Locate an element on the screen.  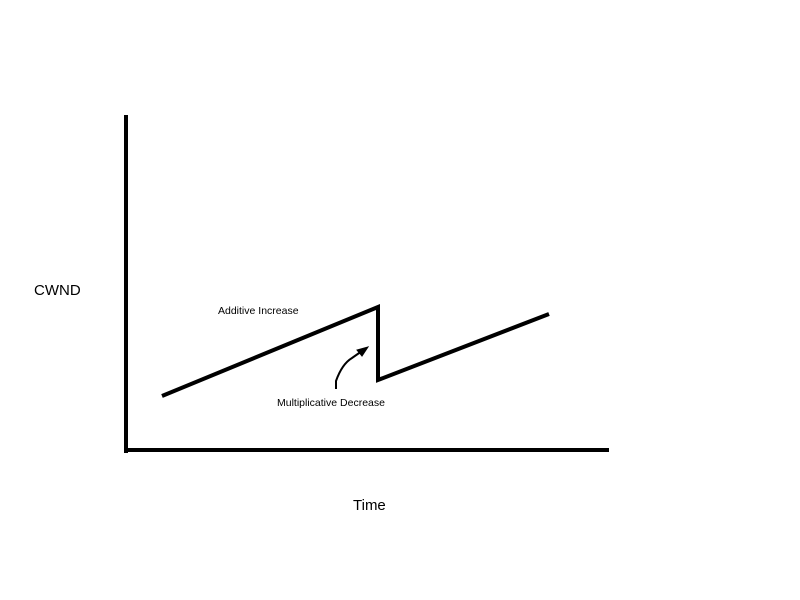
x-axis-label: Time is located at coordinates (369, 505).